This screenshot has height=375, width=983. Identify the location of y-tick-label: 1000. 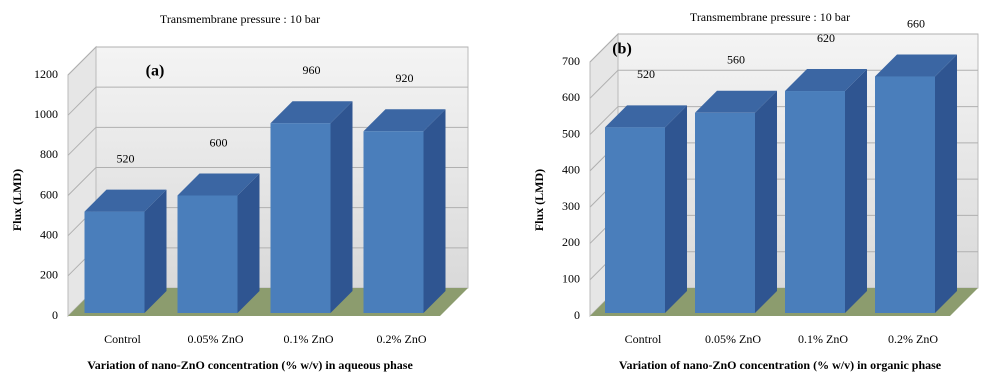
(46, 114).